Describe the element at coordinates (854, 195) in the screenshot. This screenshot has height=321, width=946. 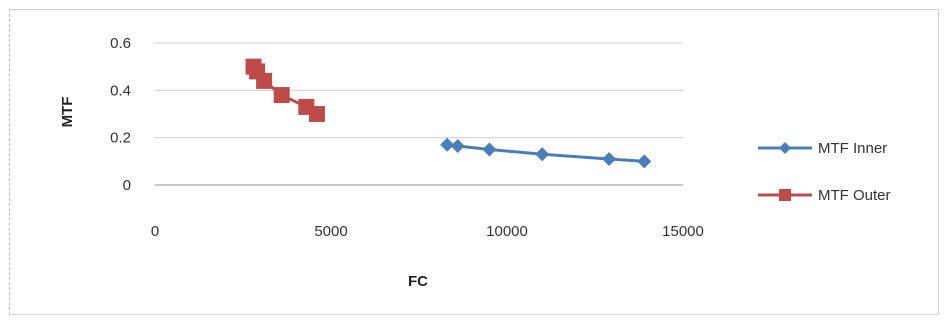
I see `legend-label-outer: MTF Outer` at that location.